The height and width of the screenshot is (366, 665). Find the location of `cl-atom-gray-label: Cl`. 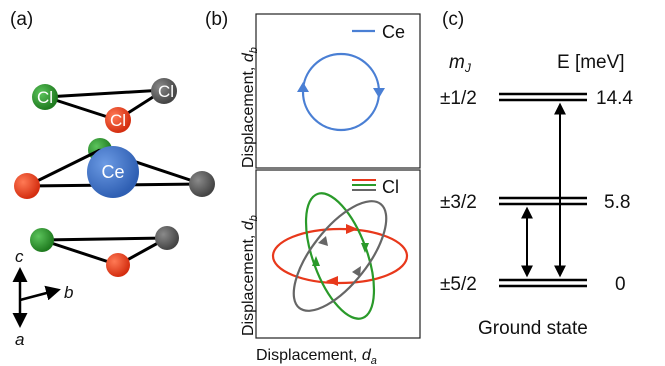

cl-atom-gray-label: Cl is located at coordinates (166, 91).